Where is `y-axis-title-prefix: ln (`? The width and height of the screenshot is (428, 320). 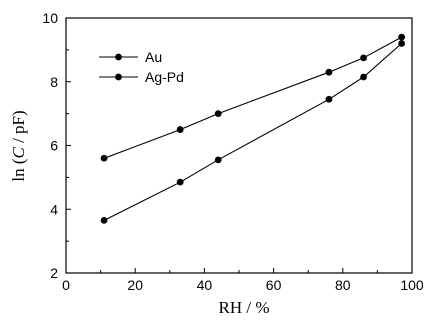 y-axis-title-prefix: ln ( is located at coordinates (18, 169).